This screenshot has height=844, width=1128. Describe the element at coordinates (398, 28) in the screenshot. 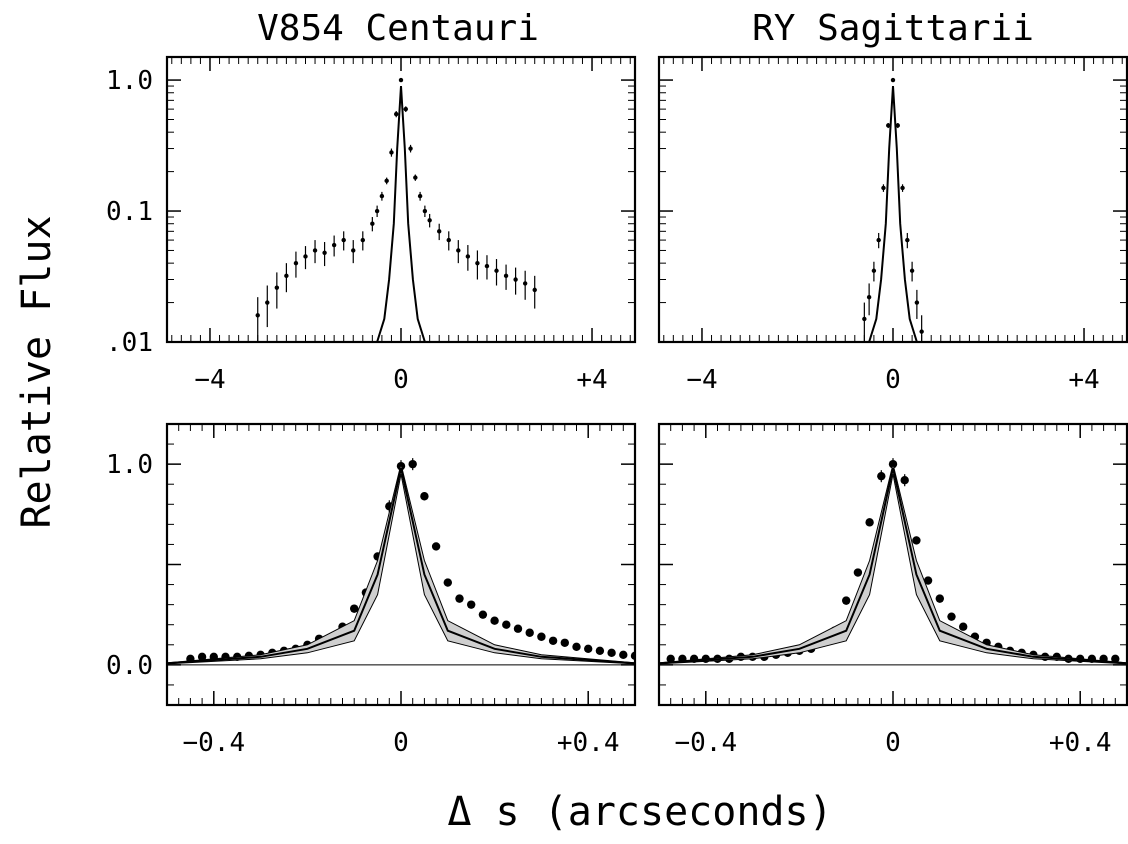

I see `panel-title-v854: V854 Centauri` at that location.